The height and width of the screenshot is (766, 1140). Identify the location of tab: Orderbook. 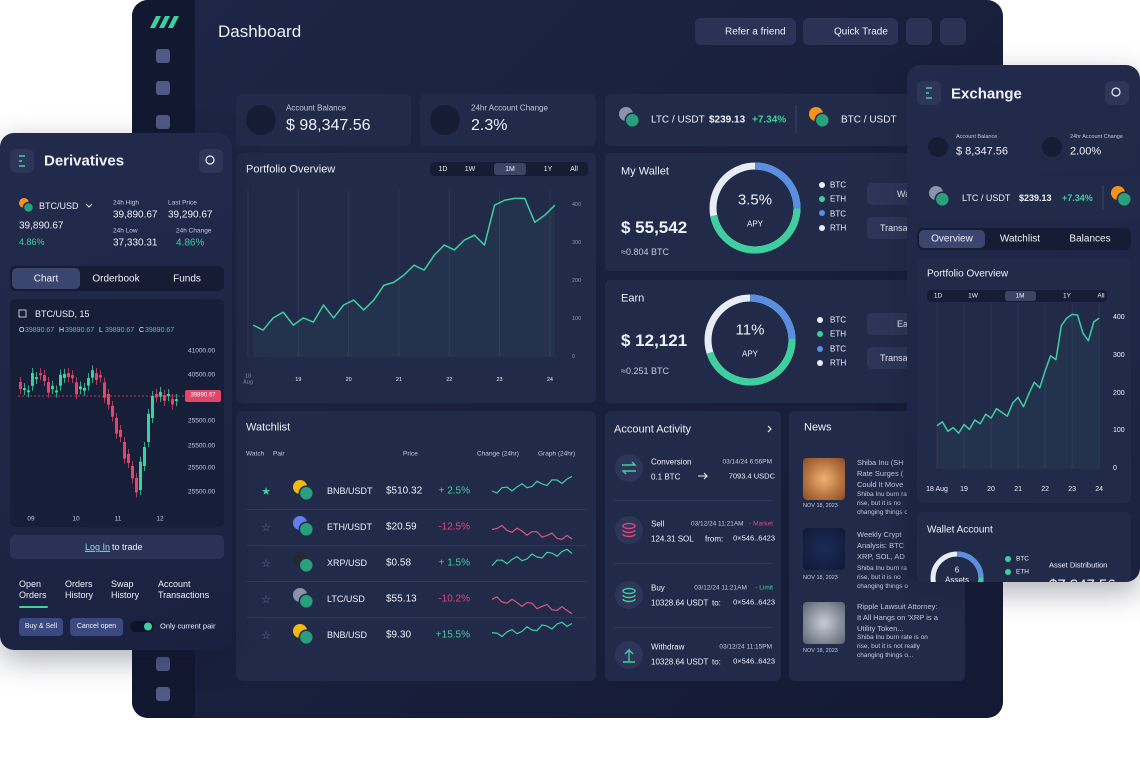
(116, 279).